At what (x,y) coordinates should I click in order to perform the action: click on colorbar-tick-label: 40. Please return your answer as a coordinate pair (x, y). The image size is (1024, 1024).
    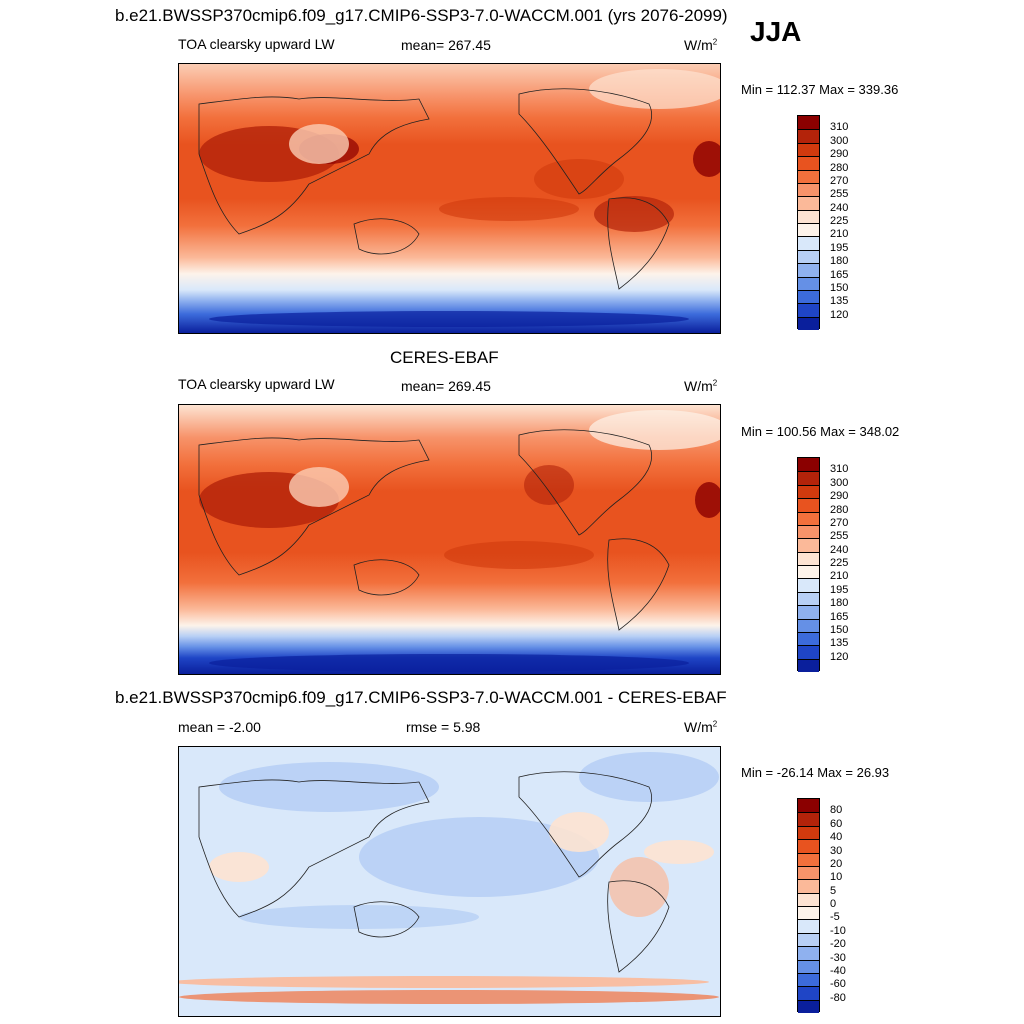
    Looking at the image, I should click on (836, 837).